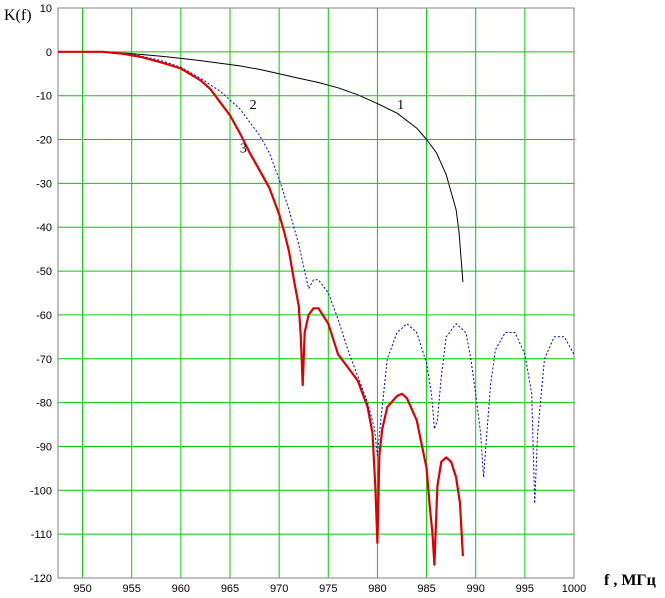  I want to click on y-tick-label: -110, so click(41, 535).